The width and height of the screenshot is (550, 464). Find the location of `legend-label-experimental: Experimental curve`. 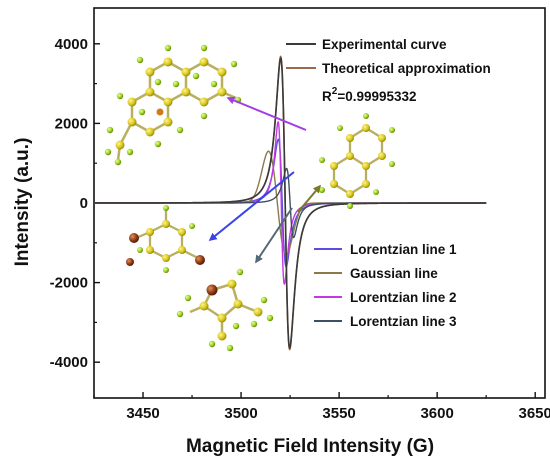

legend-label-experimental: Experimental curve is located at coordinates (384, 44).